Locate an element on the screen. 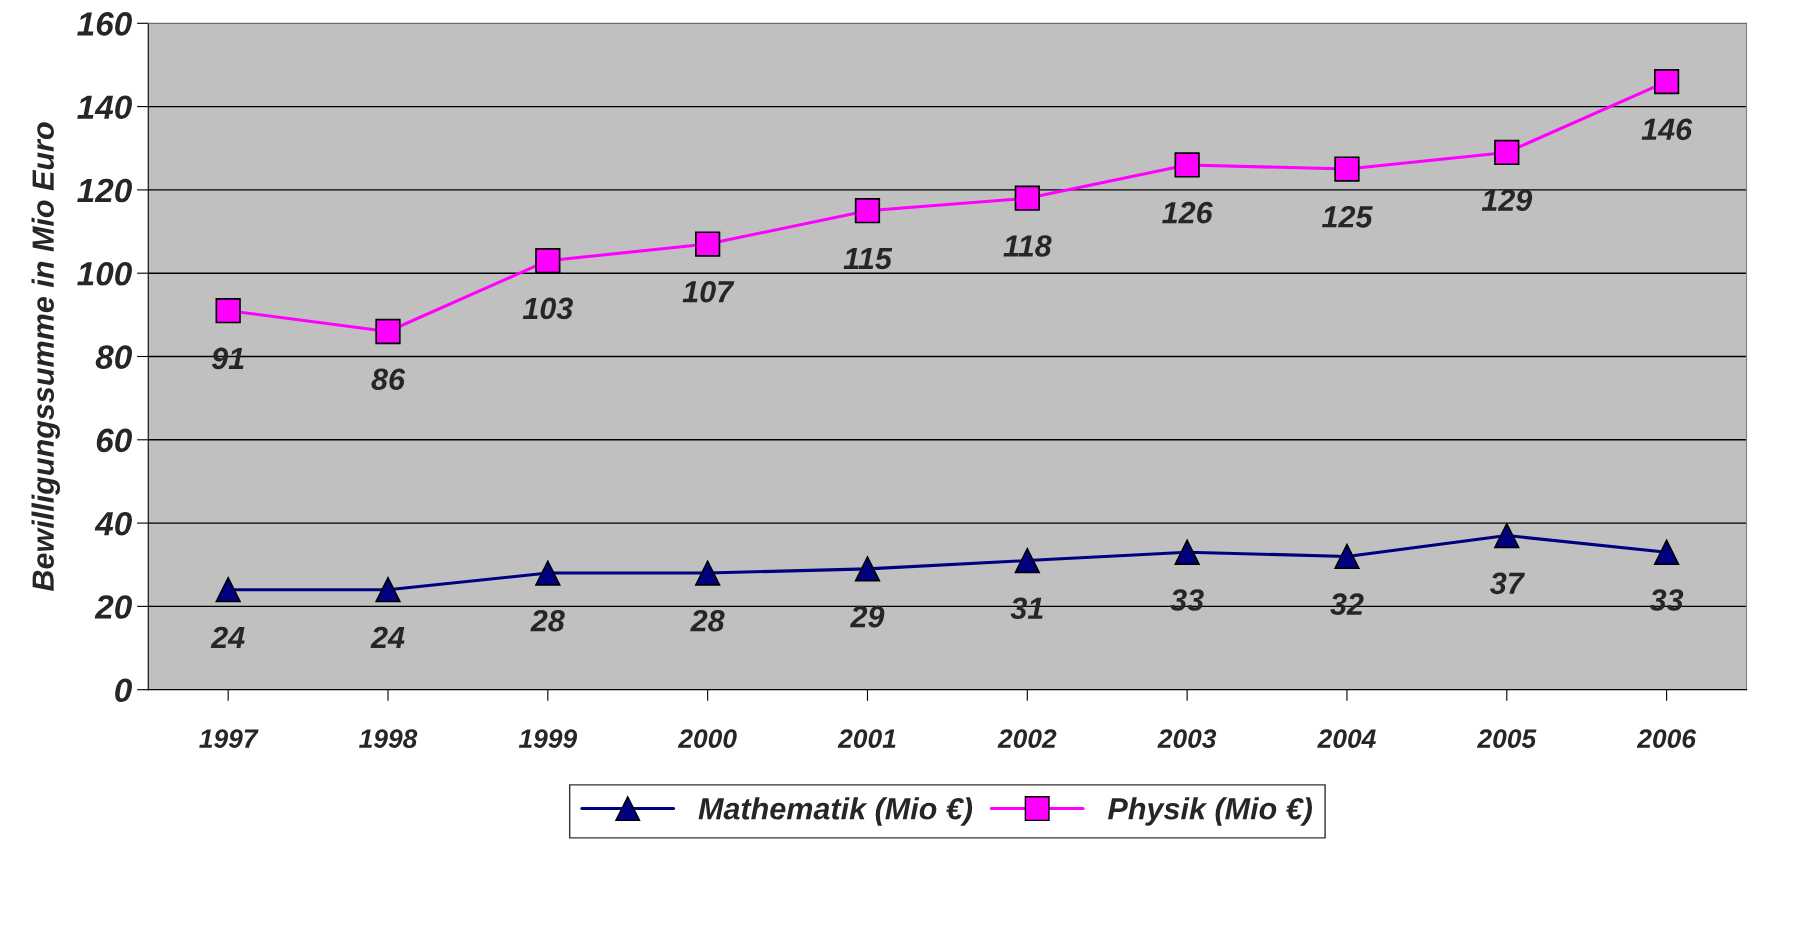 This screenshot has width=1808, height=932. x-tick-label: 2006 is located at coordinates (1666, 738).